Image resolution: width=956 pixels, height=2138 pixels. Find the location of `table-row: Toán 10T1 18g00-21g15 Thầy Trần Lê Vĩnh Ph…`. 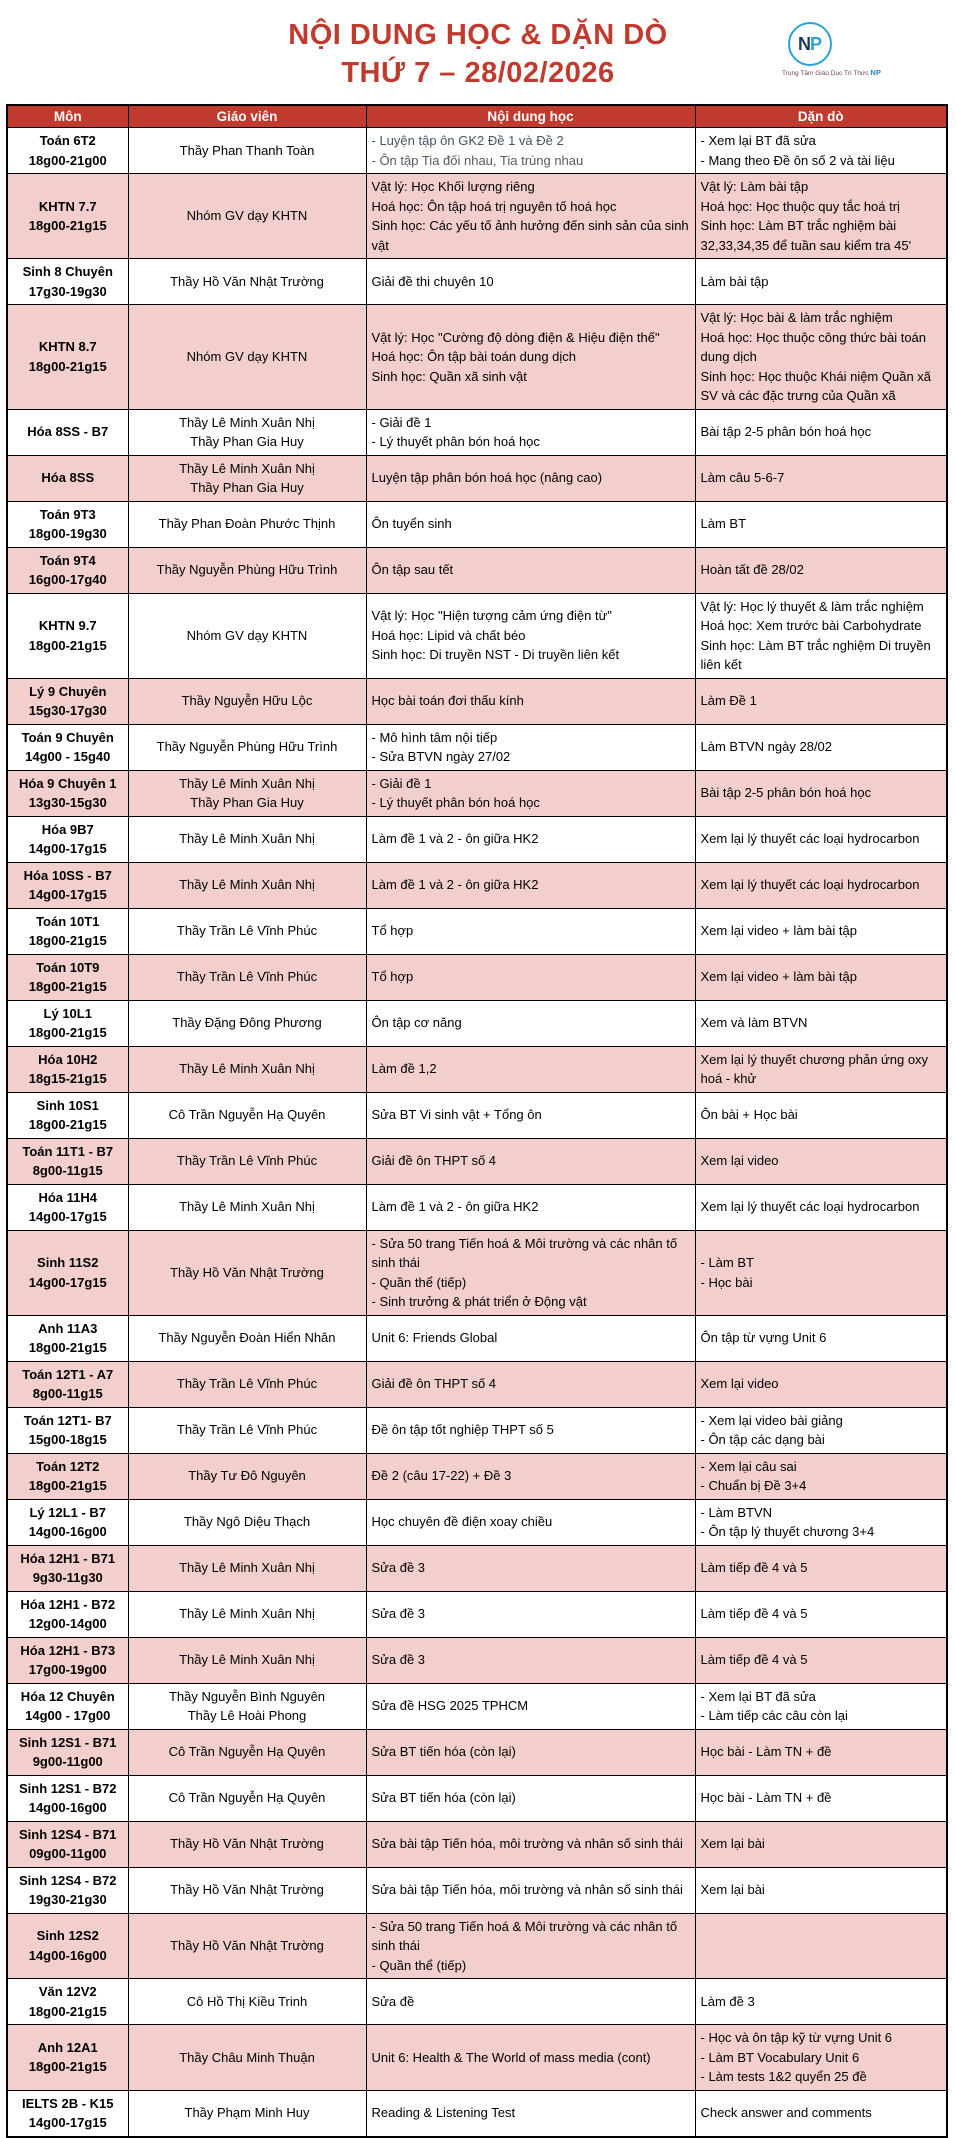

table-row: Toán 10T1 18g00-21g15 Thầy Trần Lê Vĩnh Ph… is located at coordinates (477, 931).